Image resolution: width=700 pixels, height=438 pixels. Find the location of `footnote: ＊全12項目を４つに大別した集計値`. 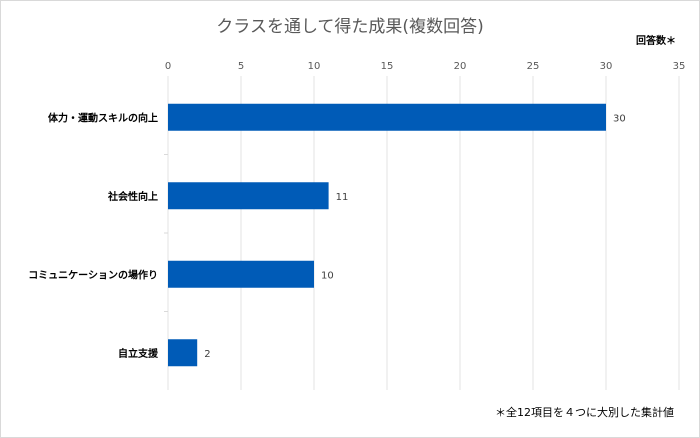

footnote: ＊全12項目を４つに大別した集計値 is located at coordinates (584, 412).